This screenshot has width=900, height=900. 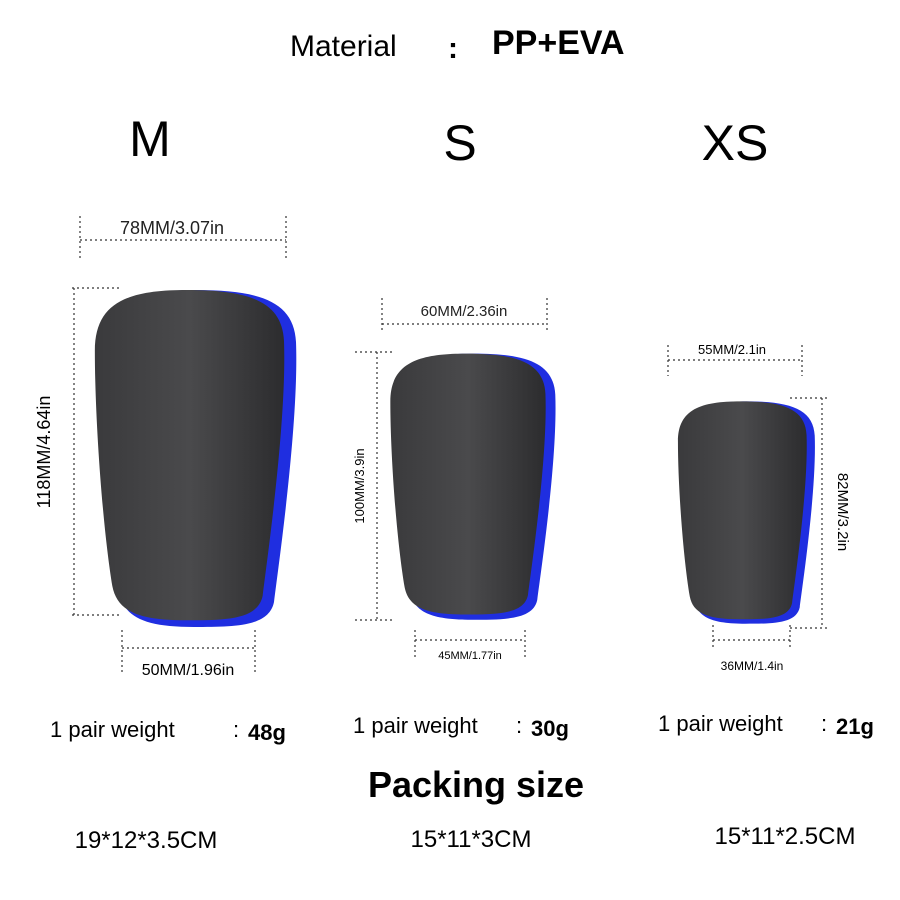 What do you see at coordinates (732, 349) in the screenshot?
I see `width-label: 55MM/2.1in` at bounding box center [732, 349].